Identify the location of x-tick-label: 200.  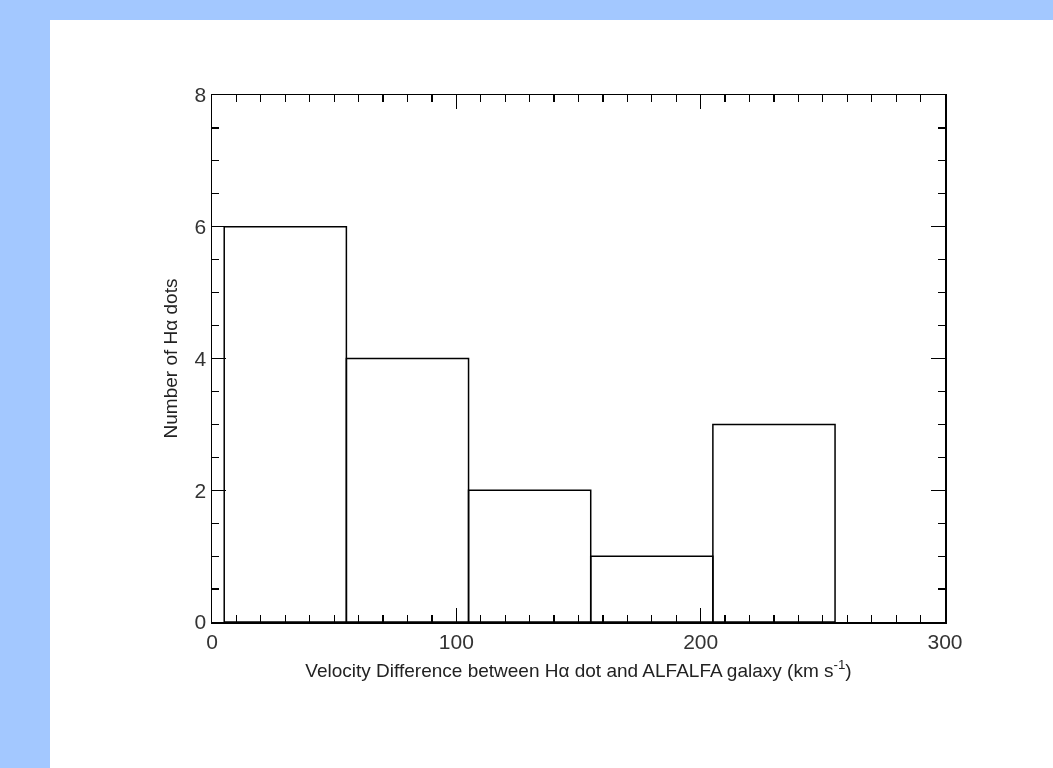
(701, 641).